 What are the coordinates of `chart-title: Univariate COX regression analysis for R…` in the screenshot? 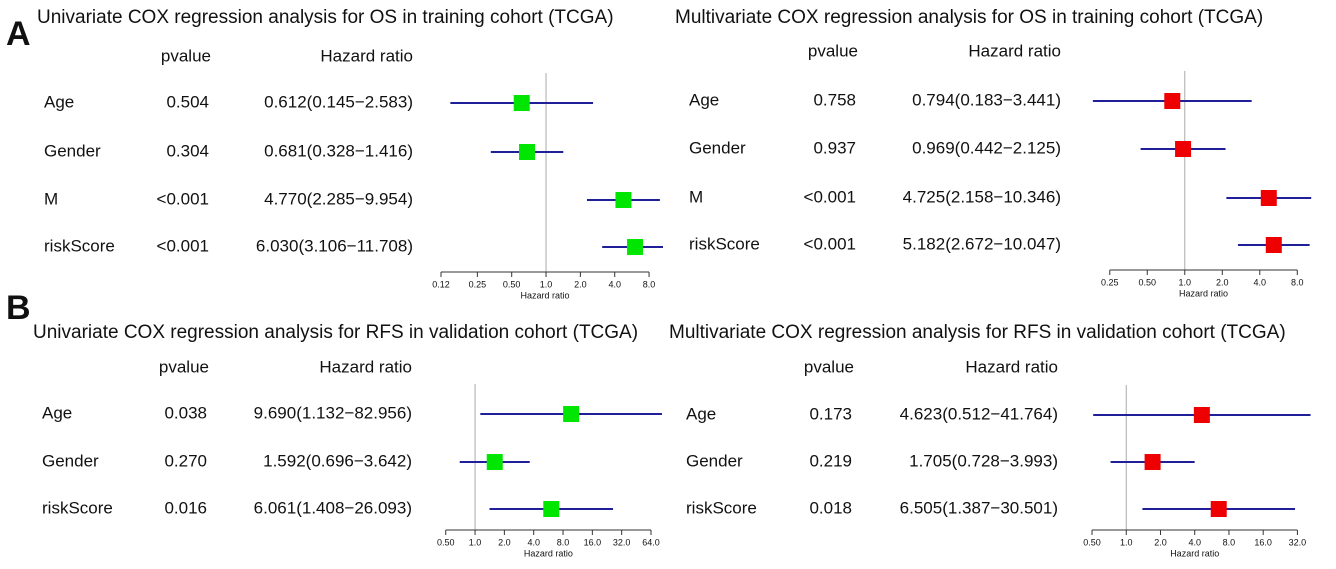 It's located at (335, 332).